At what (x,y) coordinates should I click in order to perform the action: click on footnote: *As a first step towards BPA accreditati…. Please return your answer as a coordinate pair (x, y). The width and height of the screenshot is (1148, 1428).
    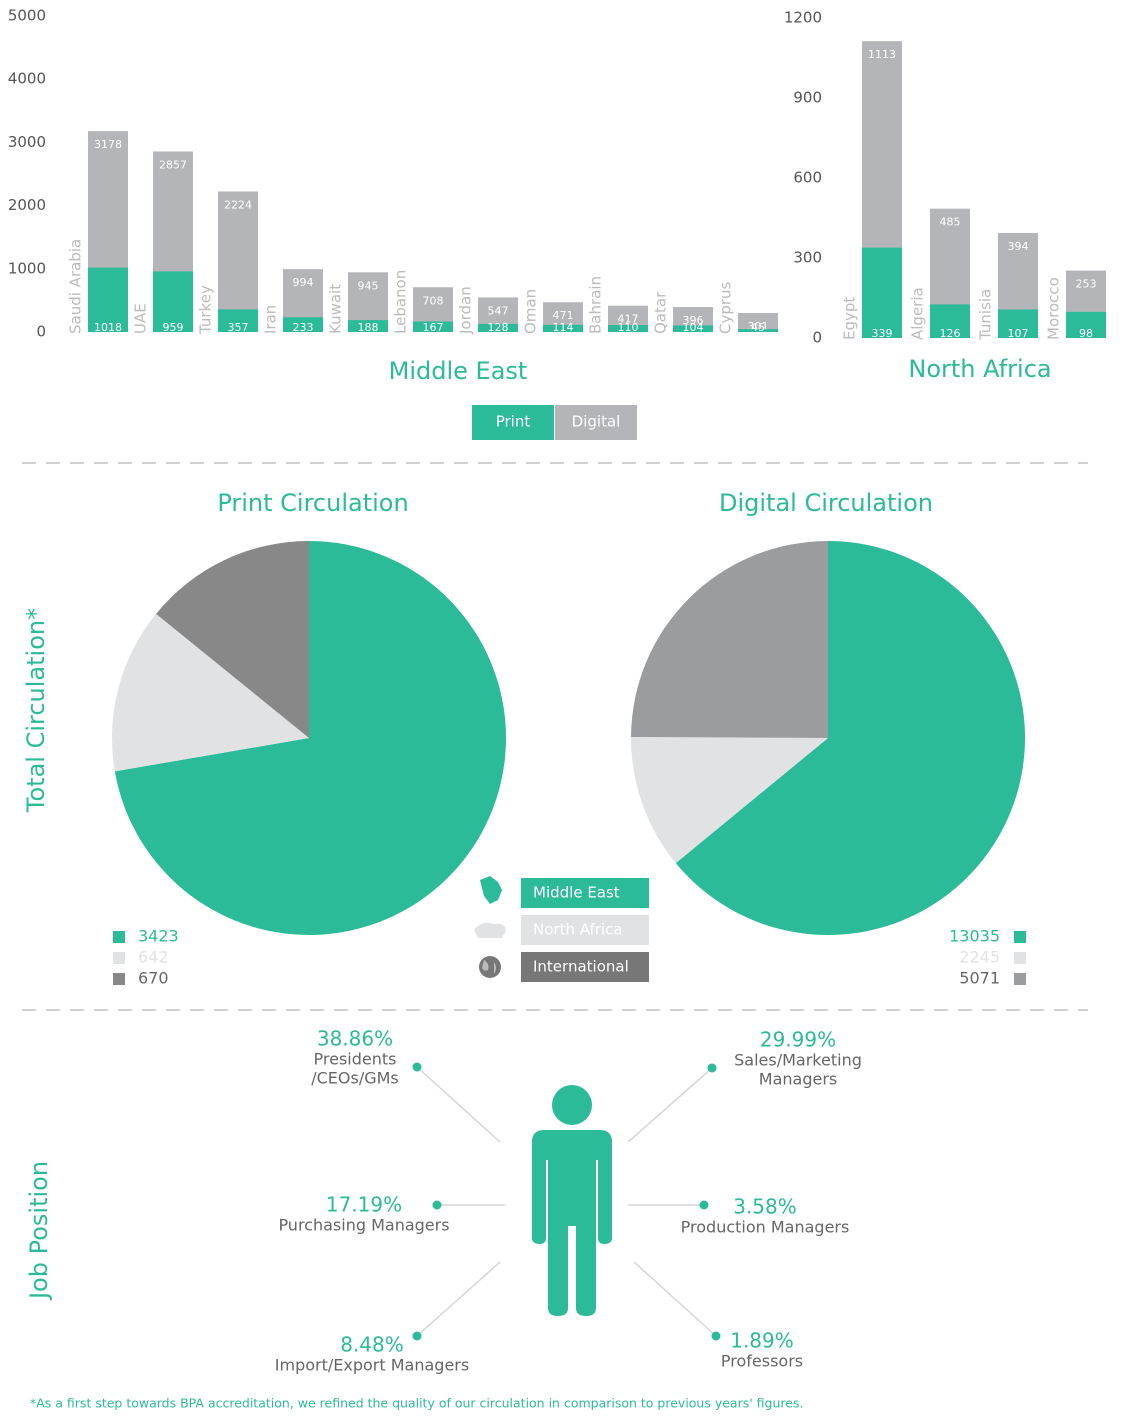
    Looking at the image, I should click on (416, 1403).